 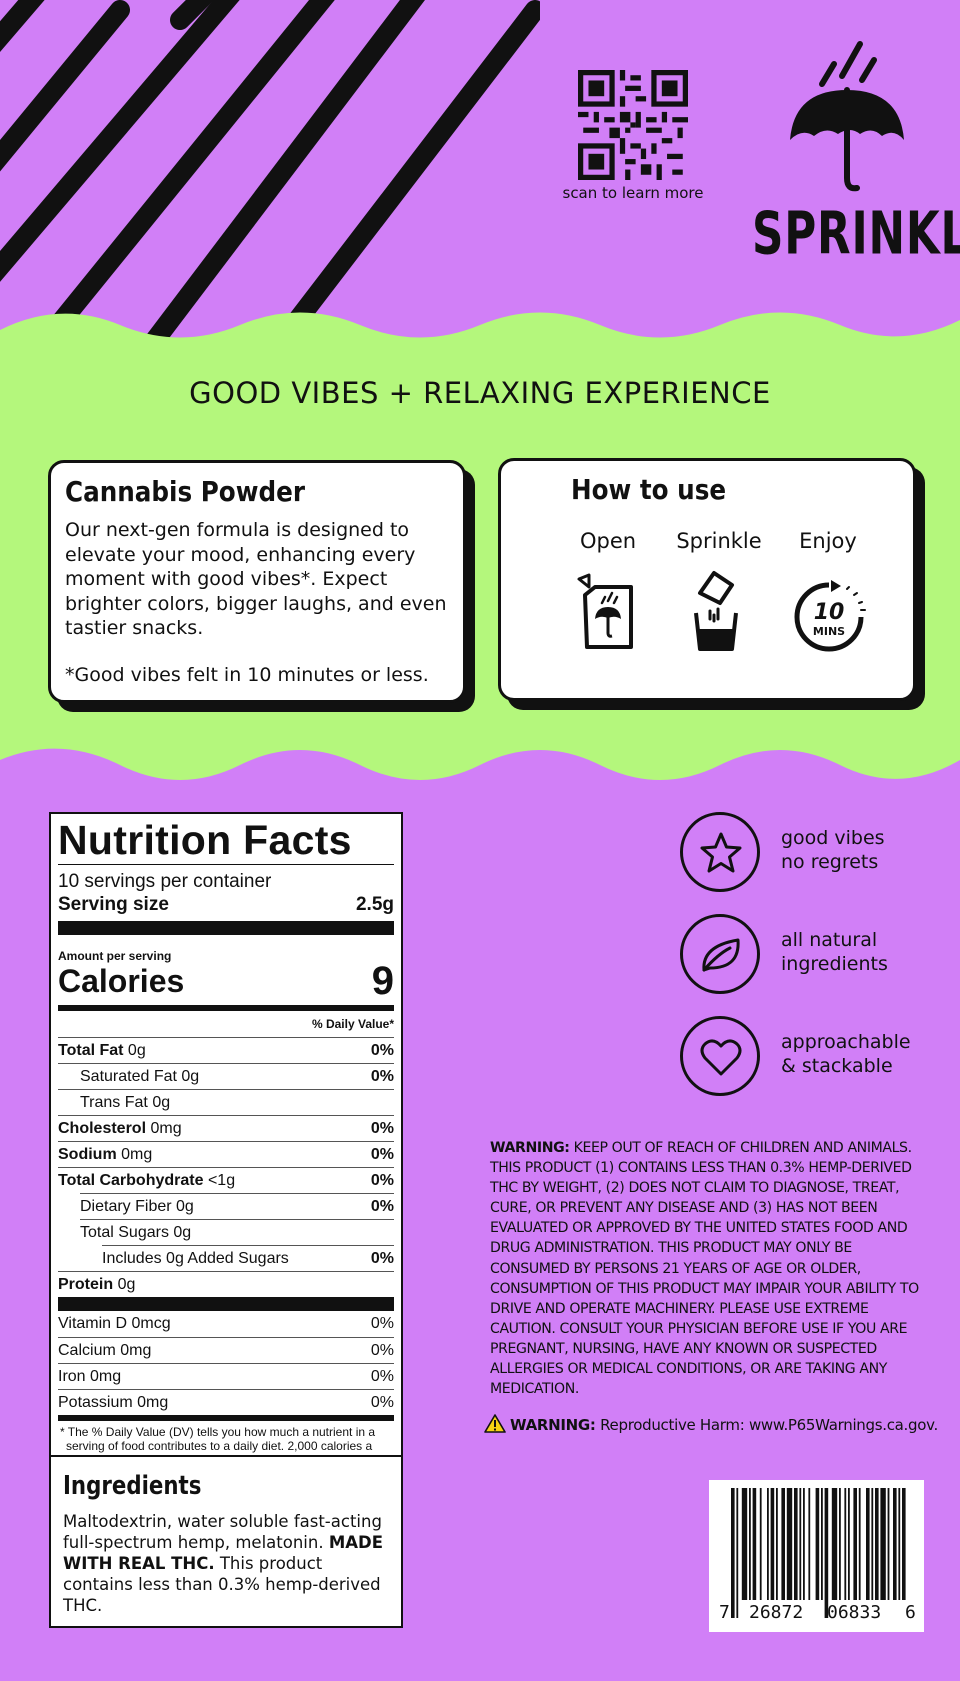 I want to click on benefit-approachable: approachable & stackable, so click(x=810, y=1058).